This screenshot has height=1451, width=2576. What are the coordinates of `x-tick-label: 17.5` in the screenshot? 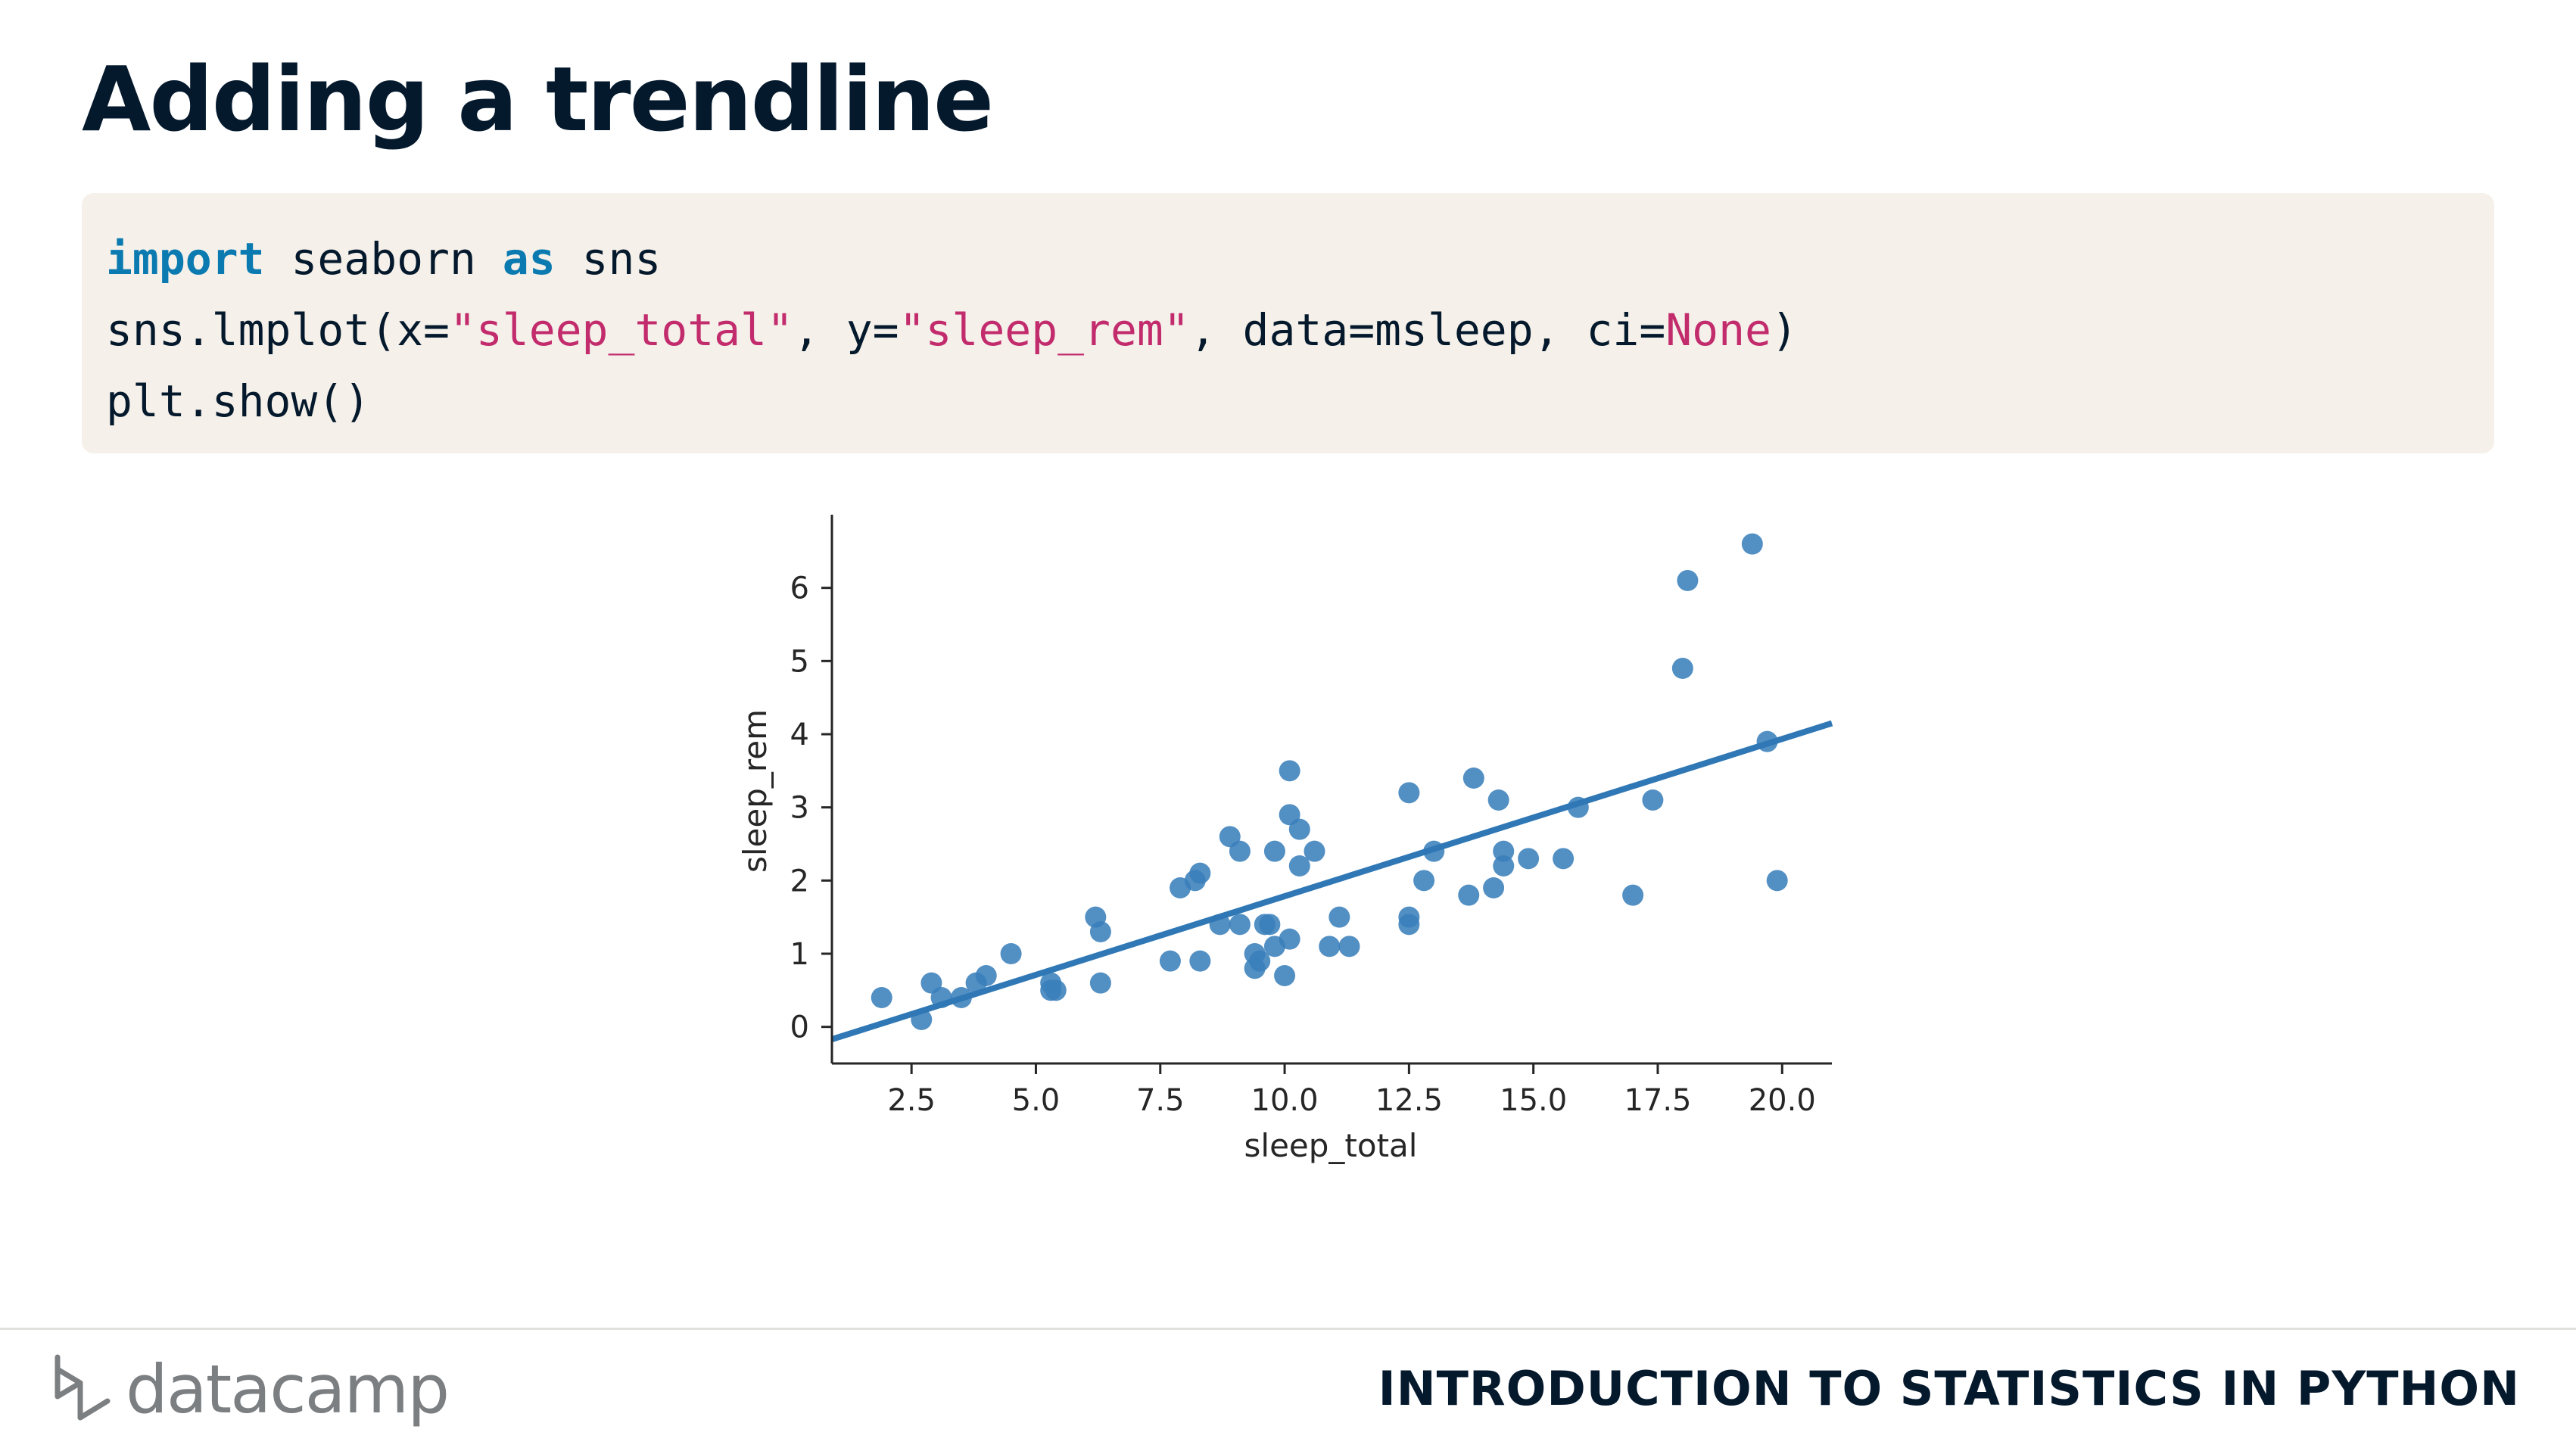 It's located at (1657, 1100).